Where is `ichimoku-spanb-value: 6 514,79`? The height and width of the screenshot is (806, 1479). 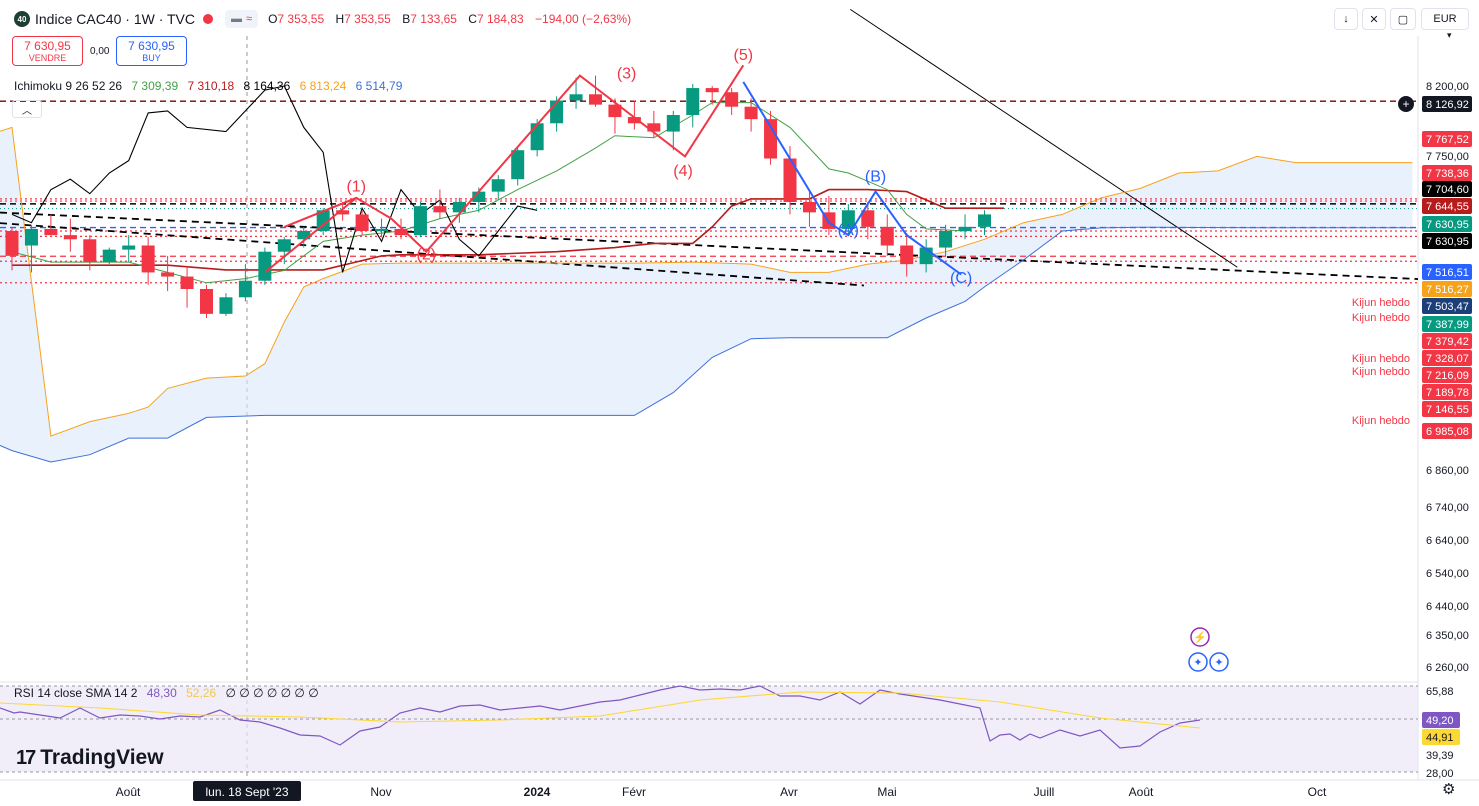
ichimoku-spanb-value: 6 514,79 is located at coordinates (379, 86).